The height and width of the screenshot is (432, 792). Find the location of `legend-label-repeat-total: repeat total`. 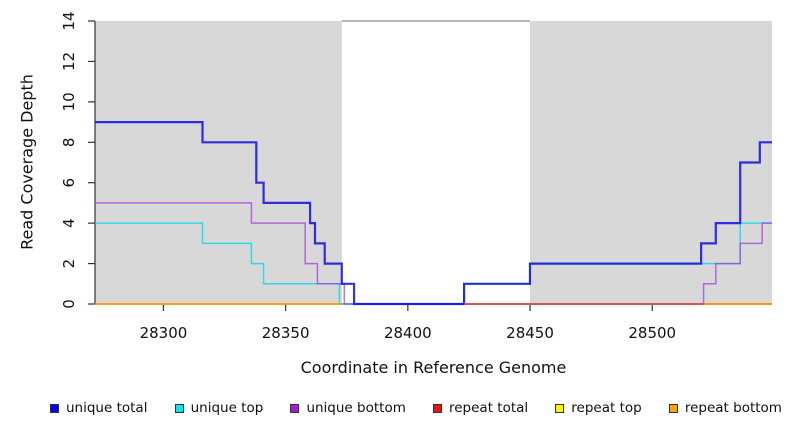

legend-label-repeat-total: repeat total is located at coordinates (488, 408).